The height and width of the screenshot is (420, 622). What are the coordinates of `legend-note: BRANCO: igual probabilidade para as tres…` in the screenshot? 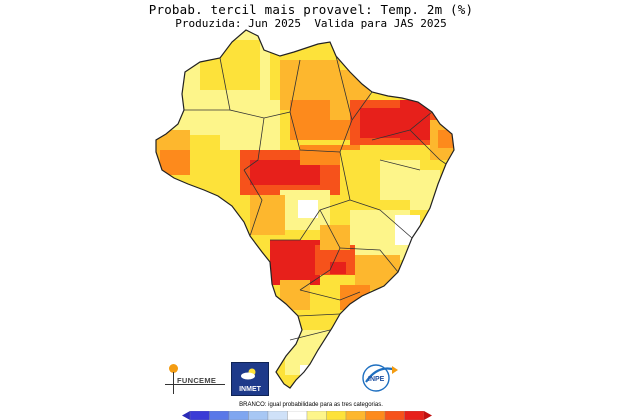 It's located at (311, 405).